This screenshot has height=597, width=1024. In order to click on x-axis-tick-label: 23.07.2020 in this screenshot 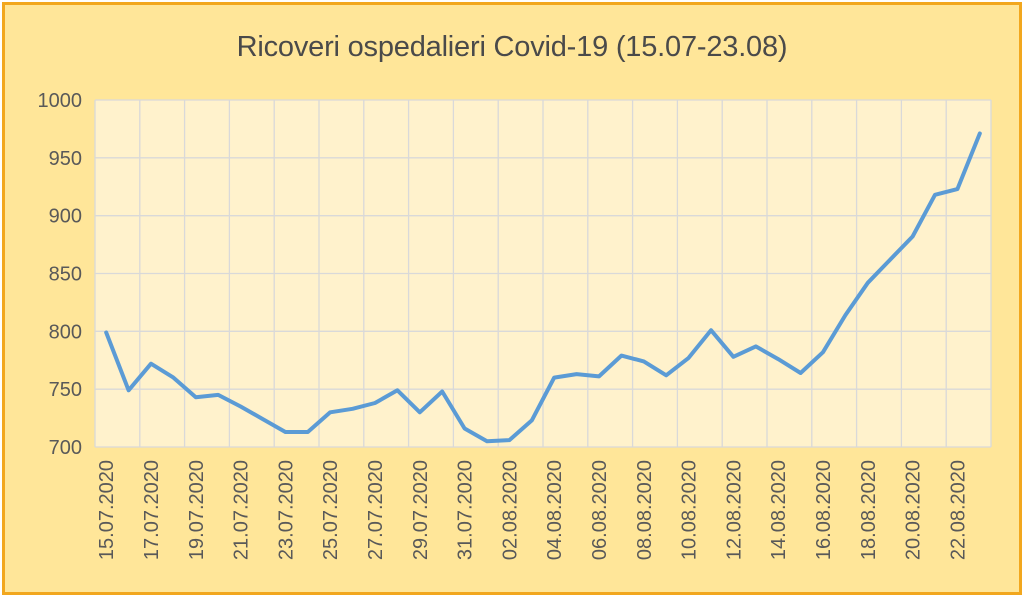, I will do `click(286, 510)`.